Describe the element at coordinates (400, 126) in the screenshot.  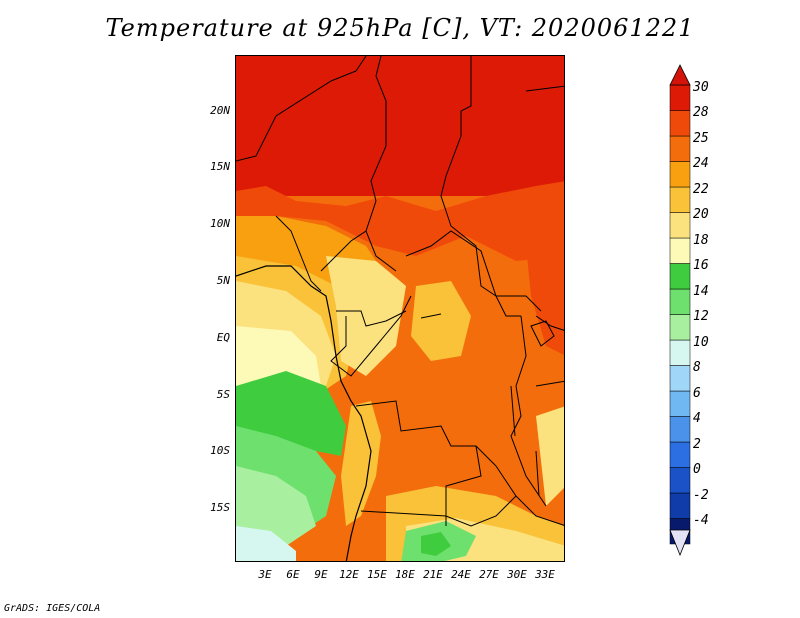
I see `field-north-hot` at that location.